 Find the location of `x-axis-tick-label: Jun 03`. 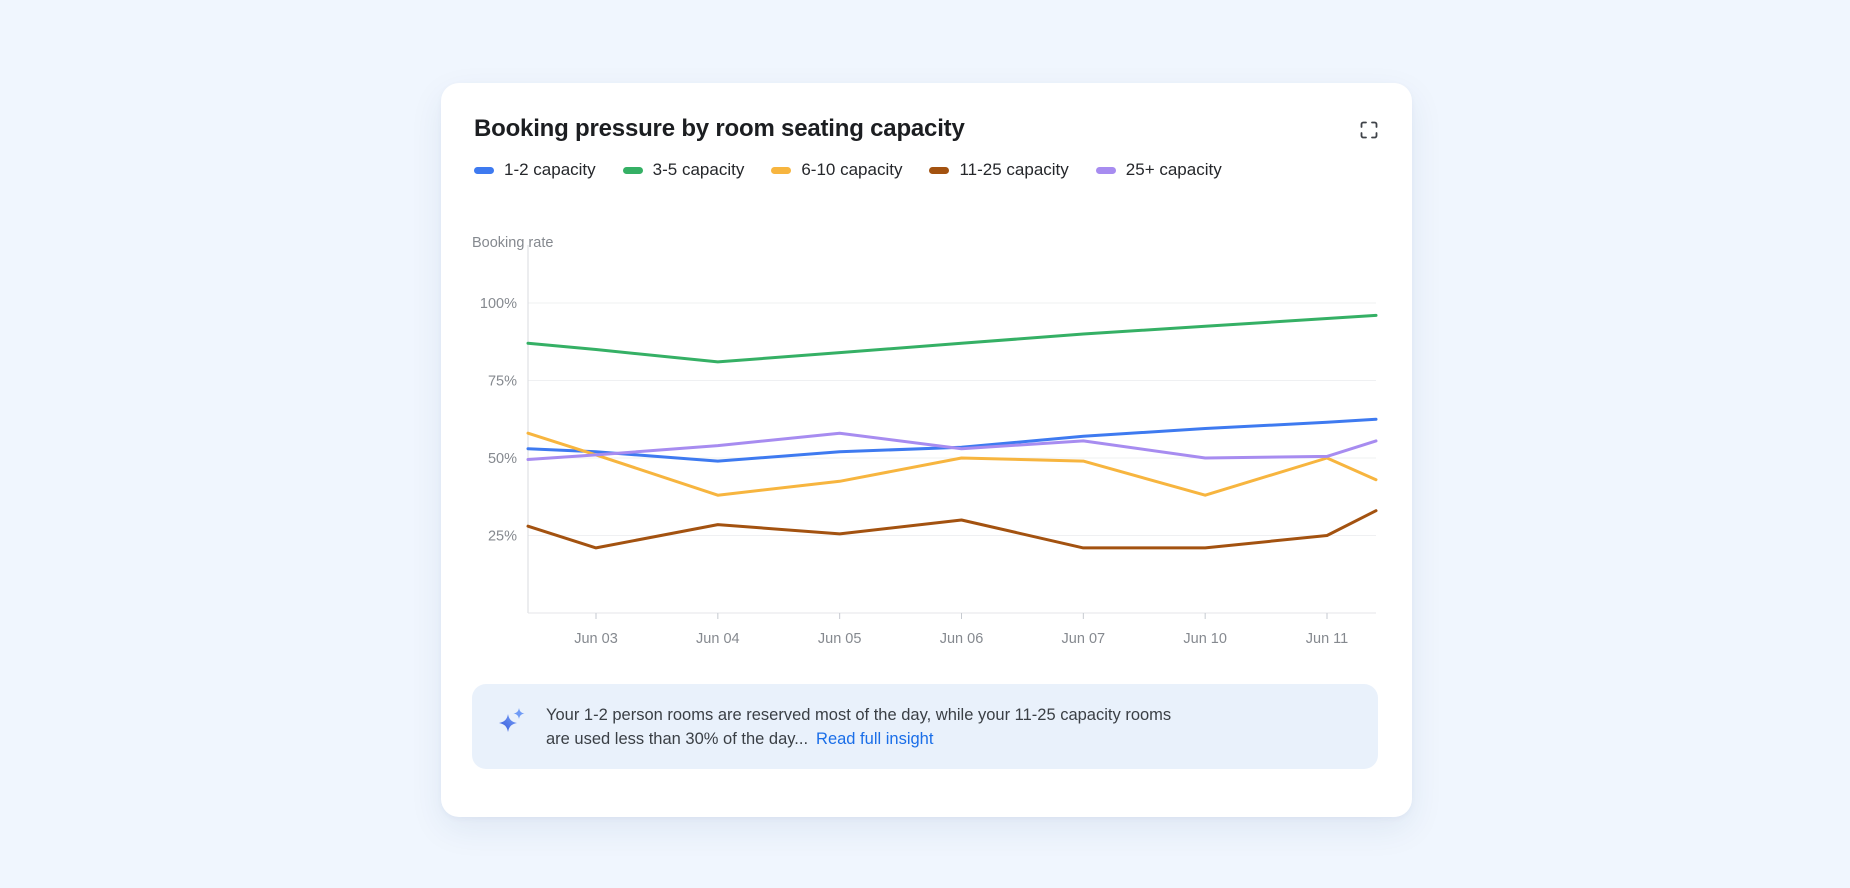

x-axis-tick-label: Jun 03 is located at coordinates (596, 639).